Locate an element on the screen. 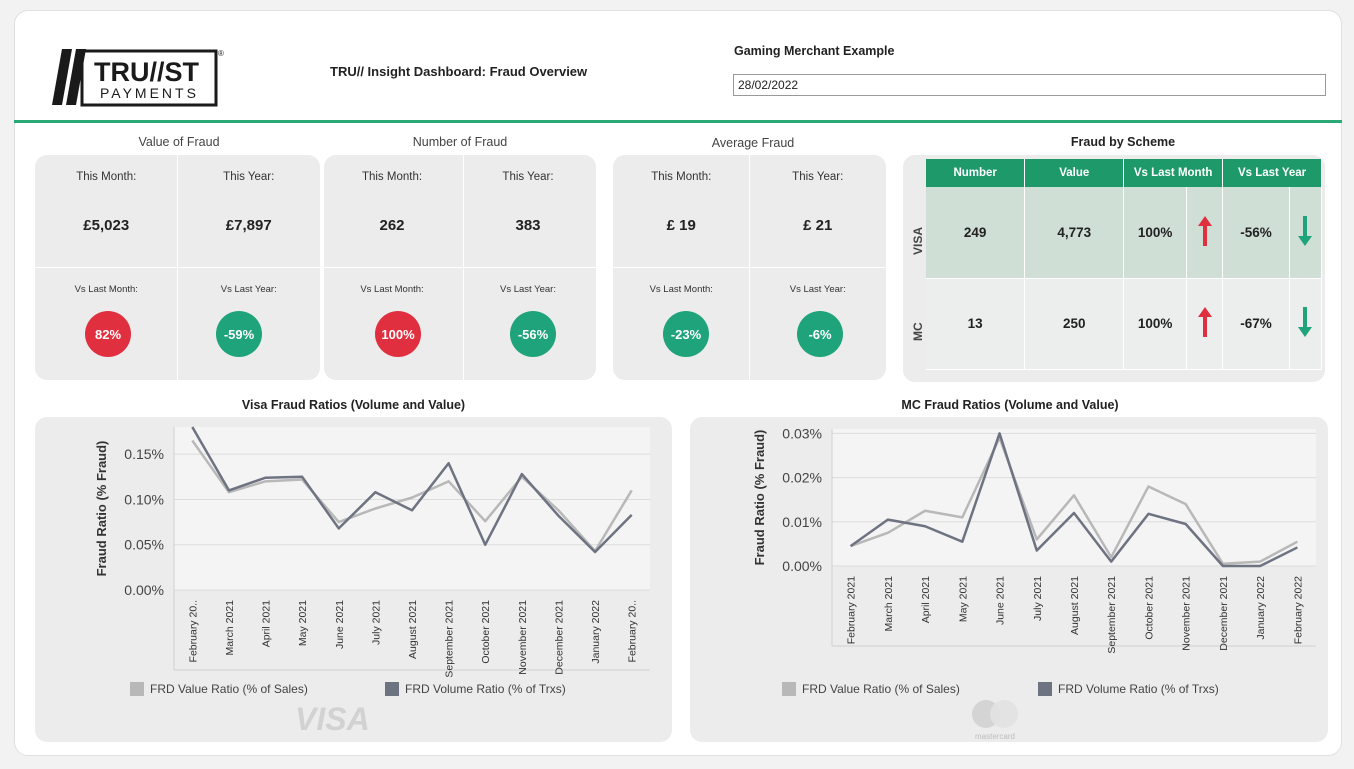 Image resolution: width=1354 pixels, height=769 pixels. row-label-mc: MC is located at coordinates (918, 331).